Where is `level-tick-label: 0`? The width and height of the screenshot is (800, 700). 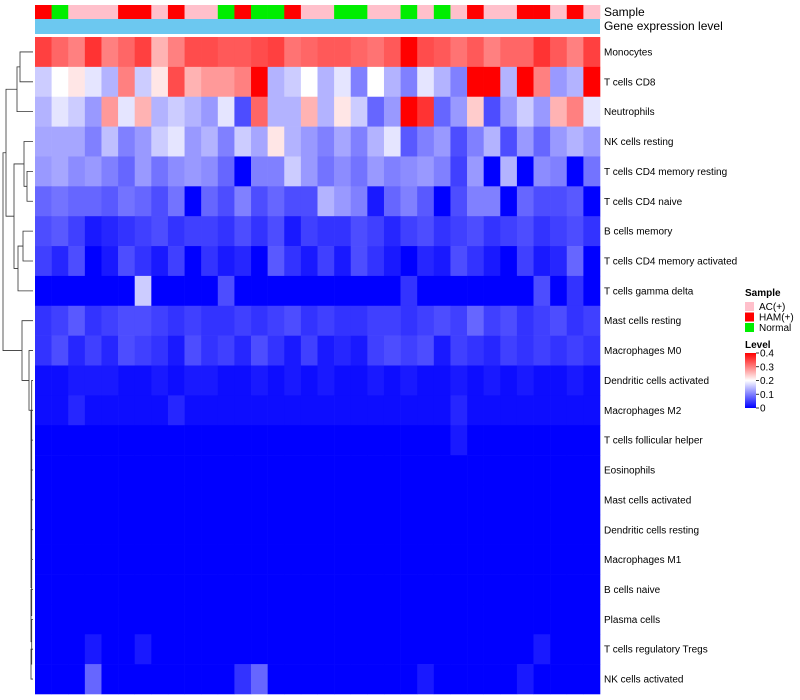
level-tick-label: 0 is located at coordinates (763, 409).